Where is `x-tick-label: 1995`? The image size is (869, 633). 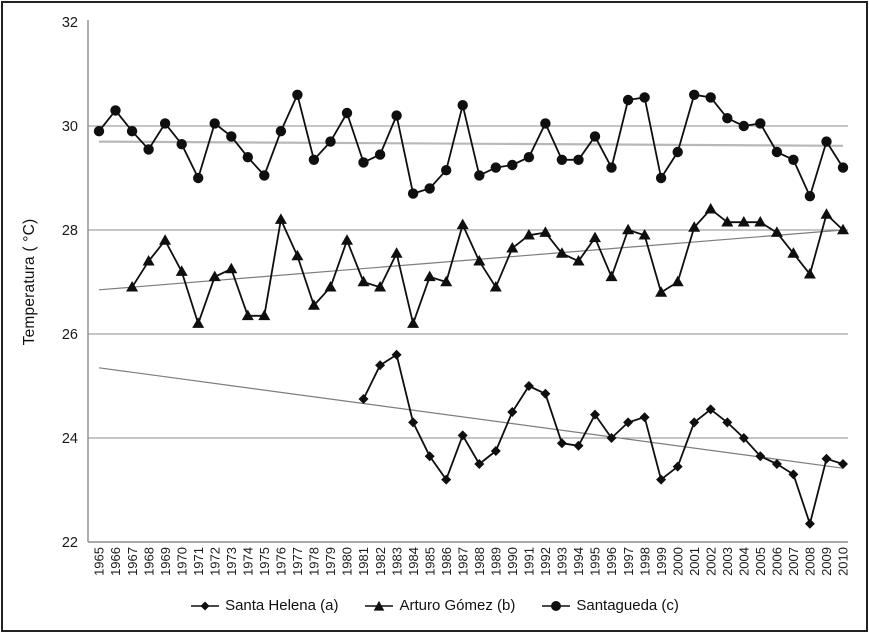 x-tick-label: 1995 is located at coordinates (595, 561).